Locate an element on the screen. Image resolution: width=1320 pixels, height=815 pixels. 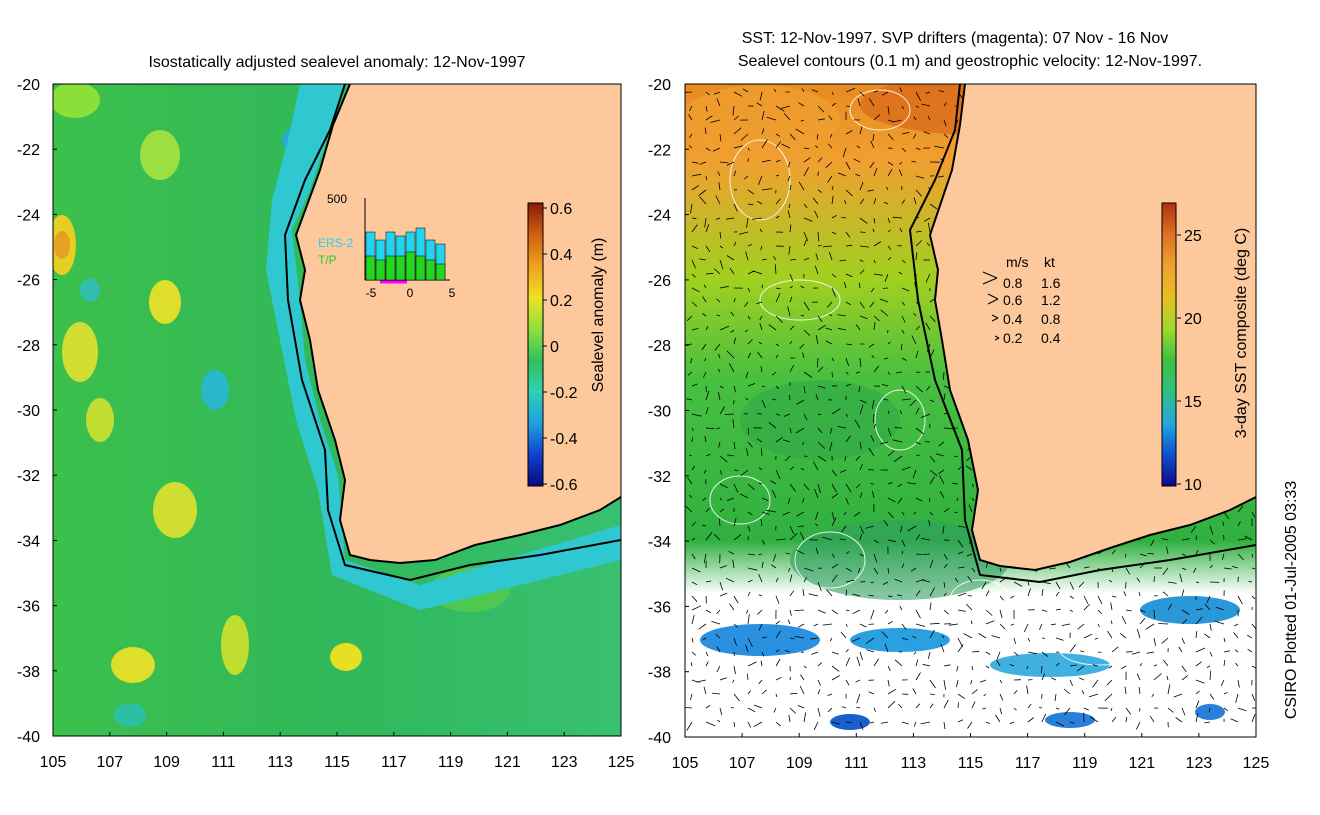
colorbar-tick-label: -0.2 is located at coordinates (564, 393).